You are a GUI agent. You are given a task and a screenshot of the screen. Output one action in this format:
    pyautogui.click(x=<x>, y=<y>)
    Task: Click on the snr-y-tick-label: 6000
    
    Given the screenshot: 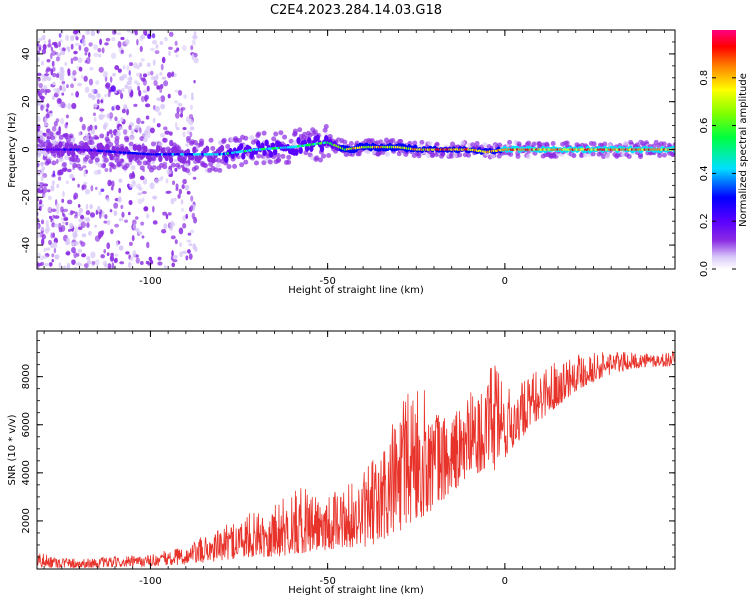 What is the action you would take?
    pyautogui.click(x=26, y=424)
    